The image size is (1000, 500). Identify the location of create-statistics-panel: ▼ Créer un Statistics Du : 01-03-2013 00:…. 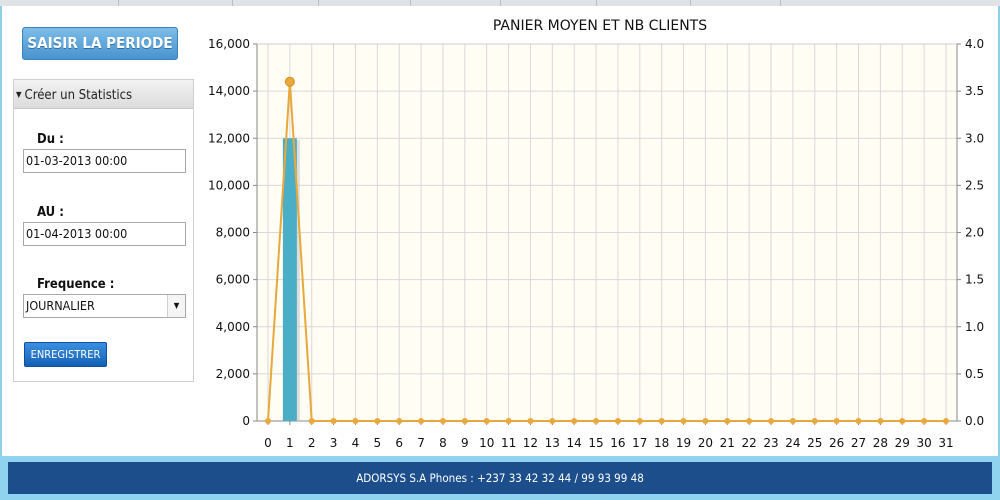
(103, 230).